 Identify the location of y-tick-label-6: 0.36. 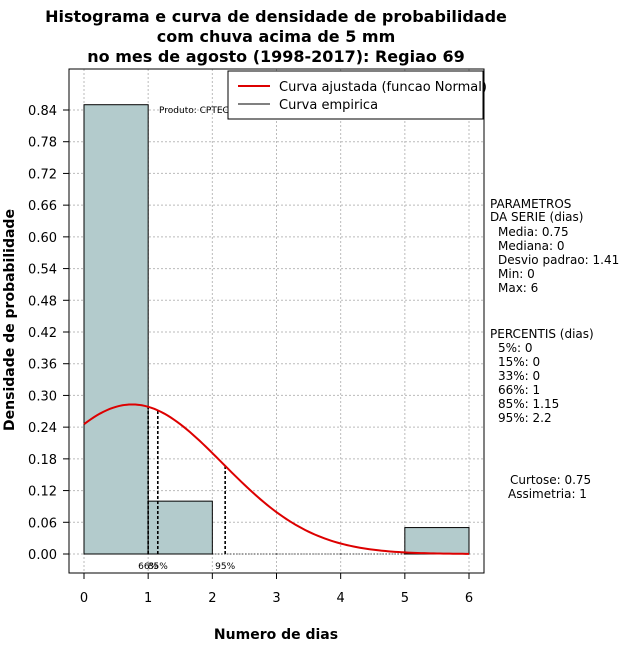
(42, 365).